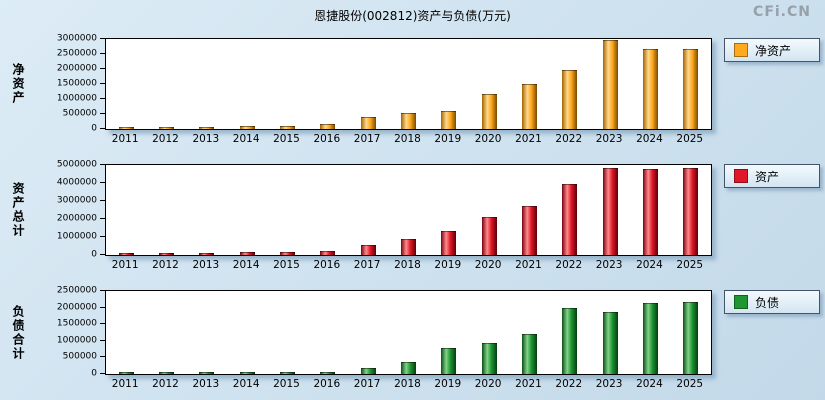 The width and height of the screenshot is (825, 400). I want to click on bar-total-assets-2014, so click(247, 253).